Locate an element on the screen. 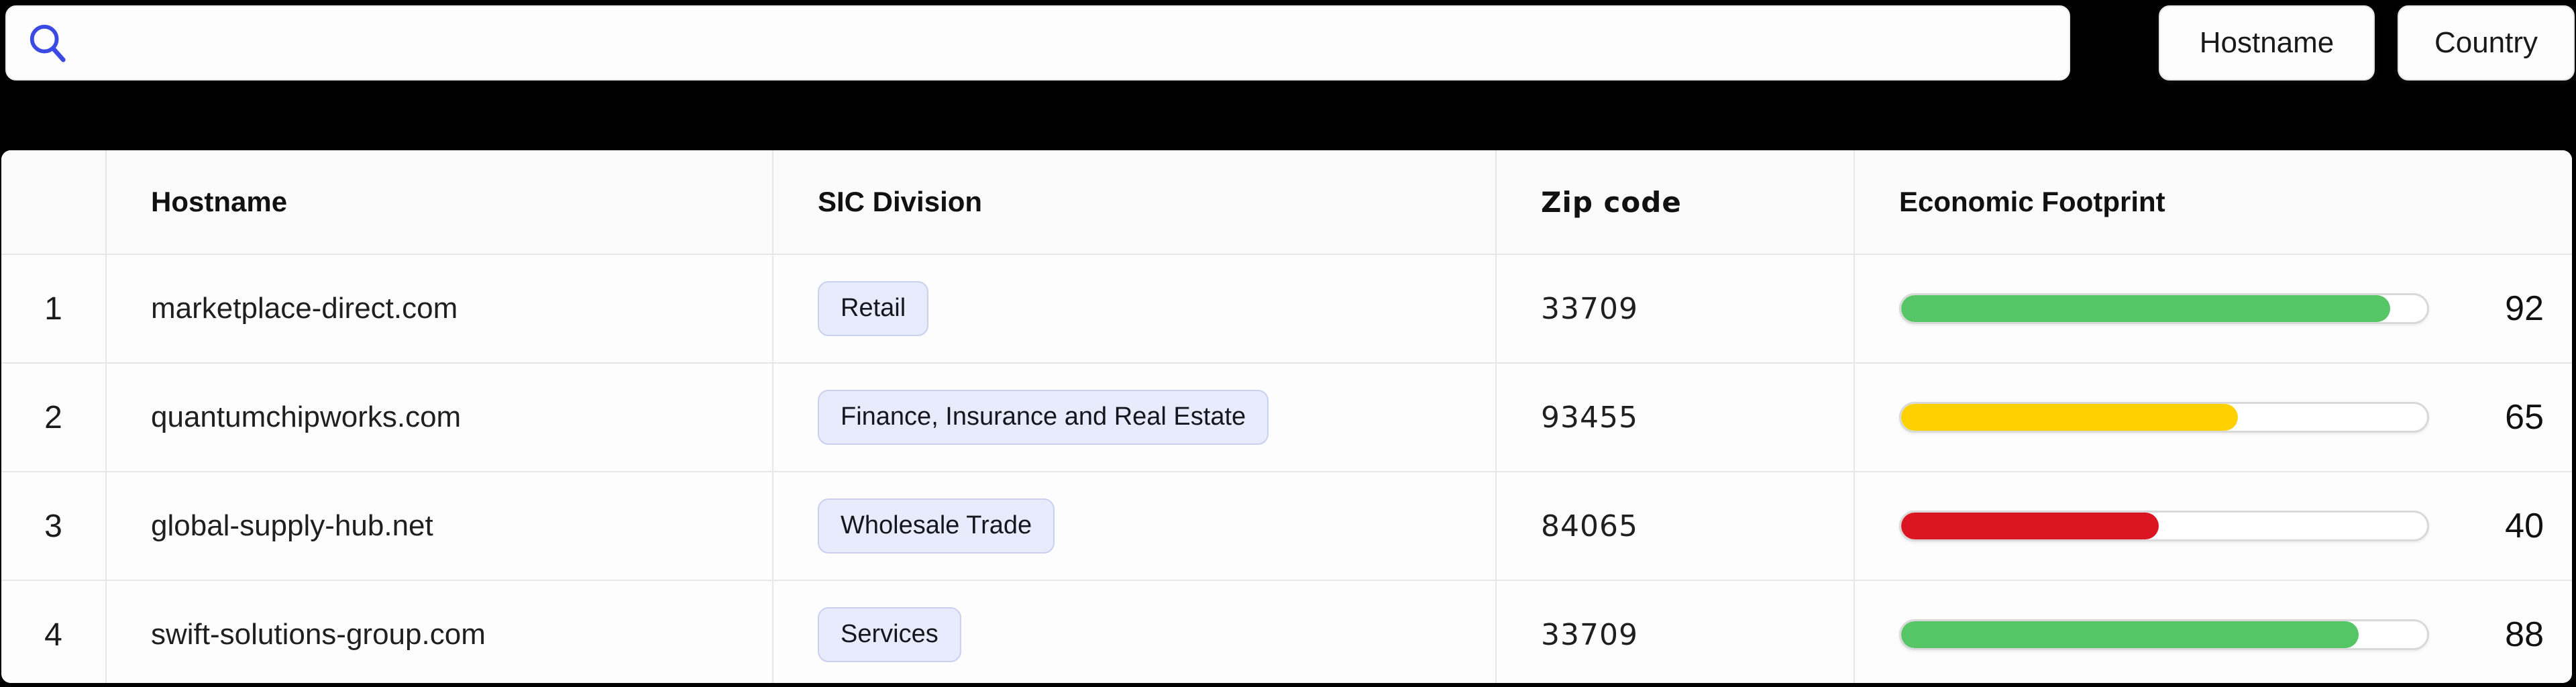  header-index is located at coordinates (54, 202).